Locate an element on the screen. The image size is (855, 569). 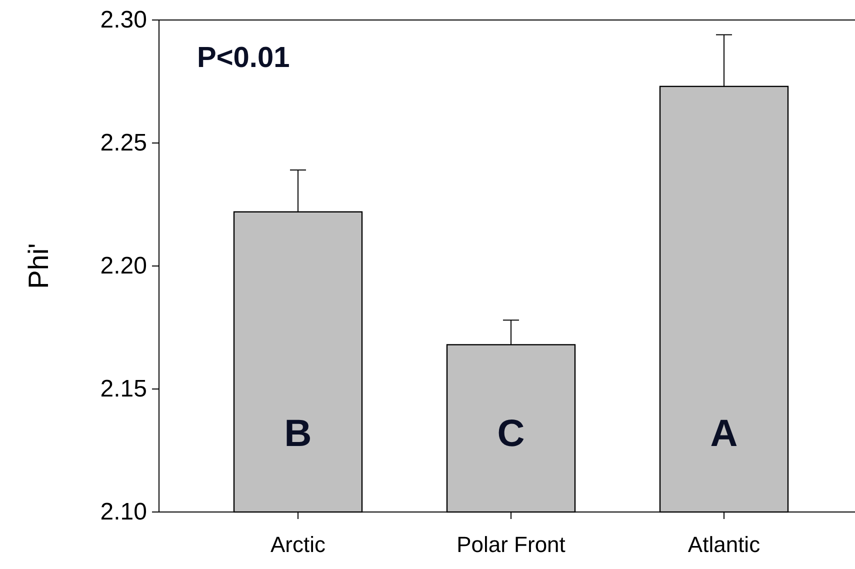
x-tick-label: Arctic is located at coordinates (298, 544).